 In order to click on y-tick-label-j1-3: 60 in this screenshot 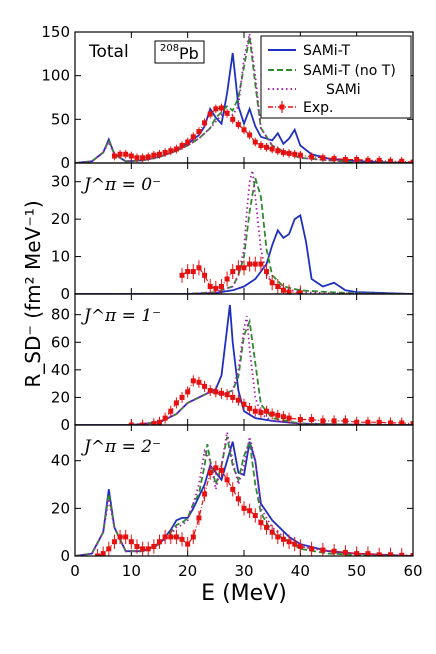, I will do `click(60, 342)`.